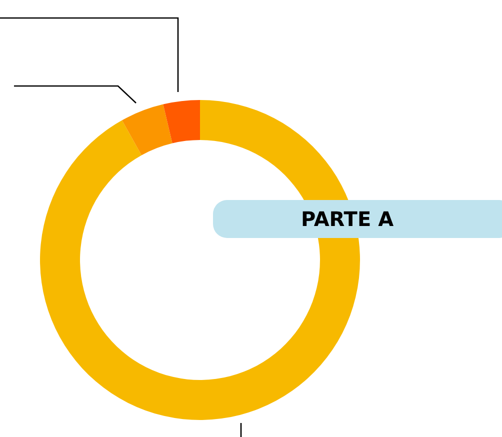  Describe the element at coordinates (357, 219) in the screenshot. I see `text: PARTE A` at that location.